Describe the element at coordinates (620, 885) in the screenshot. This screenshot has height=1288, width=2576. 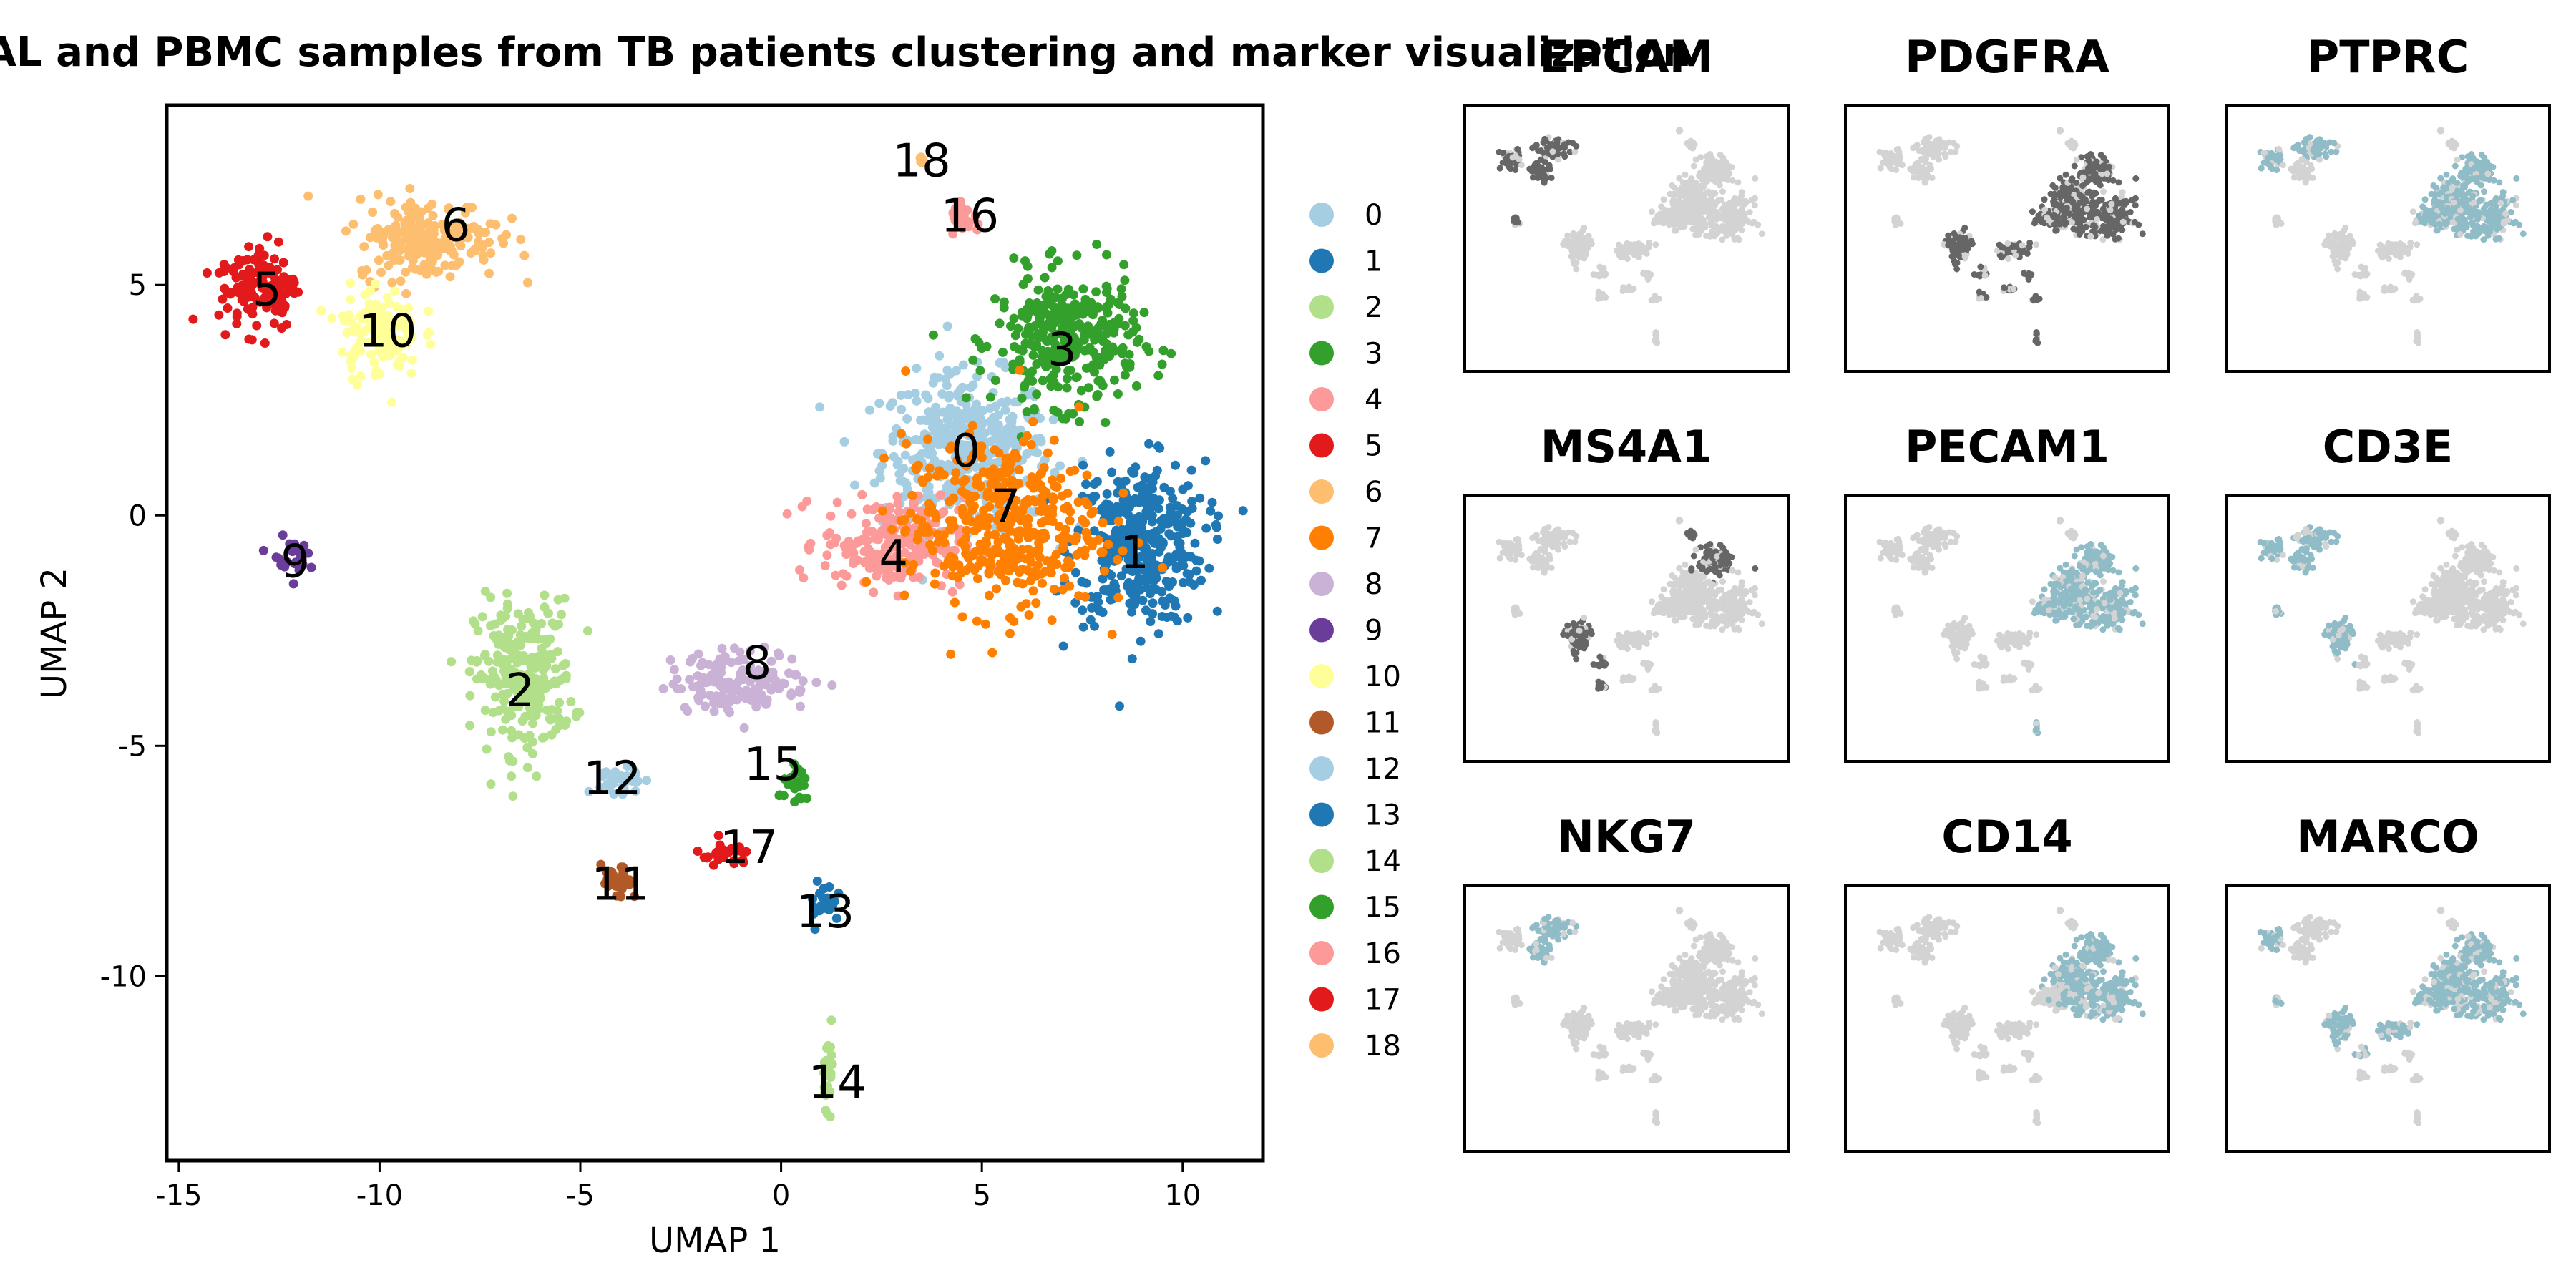
I see `cluster-label-11: 11` at that location.